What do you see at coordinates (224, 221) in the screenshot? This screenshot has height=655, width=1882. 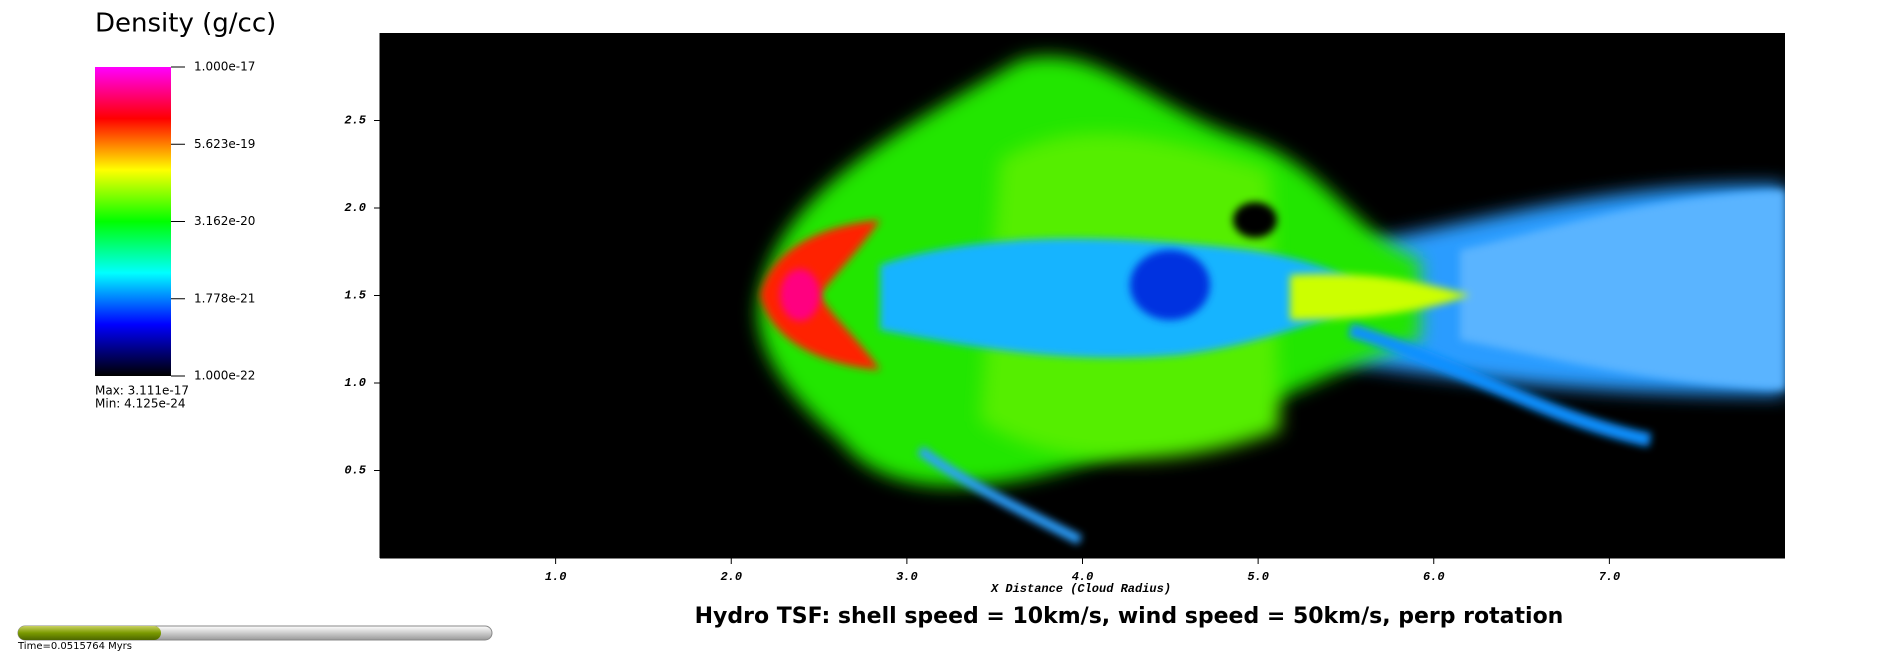 I see `colorbar-tick-label: 3.162e-20` at bounding box center [224, 221].